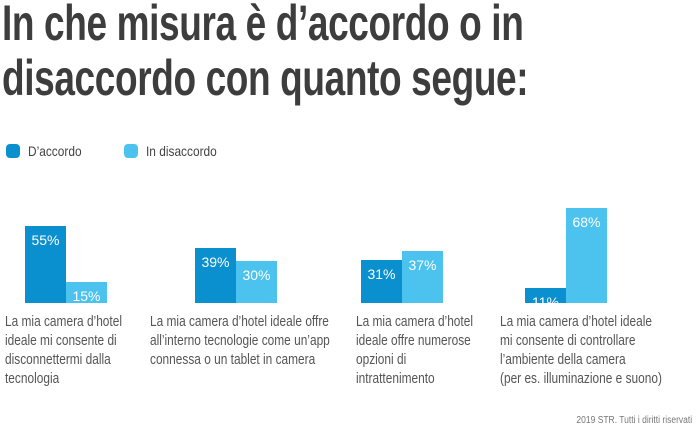 The height and width of the screenshot is (432, 700). Describe the element at coordinates (422, 265) in the screenshot. I see `data-label: 37%` at that location.